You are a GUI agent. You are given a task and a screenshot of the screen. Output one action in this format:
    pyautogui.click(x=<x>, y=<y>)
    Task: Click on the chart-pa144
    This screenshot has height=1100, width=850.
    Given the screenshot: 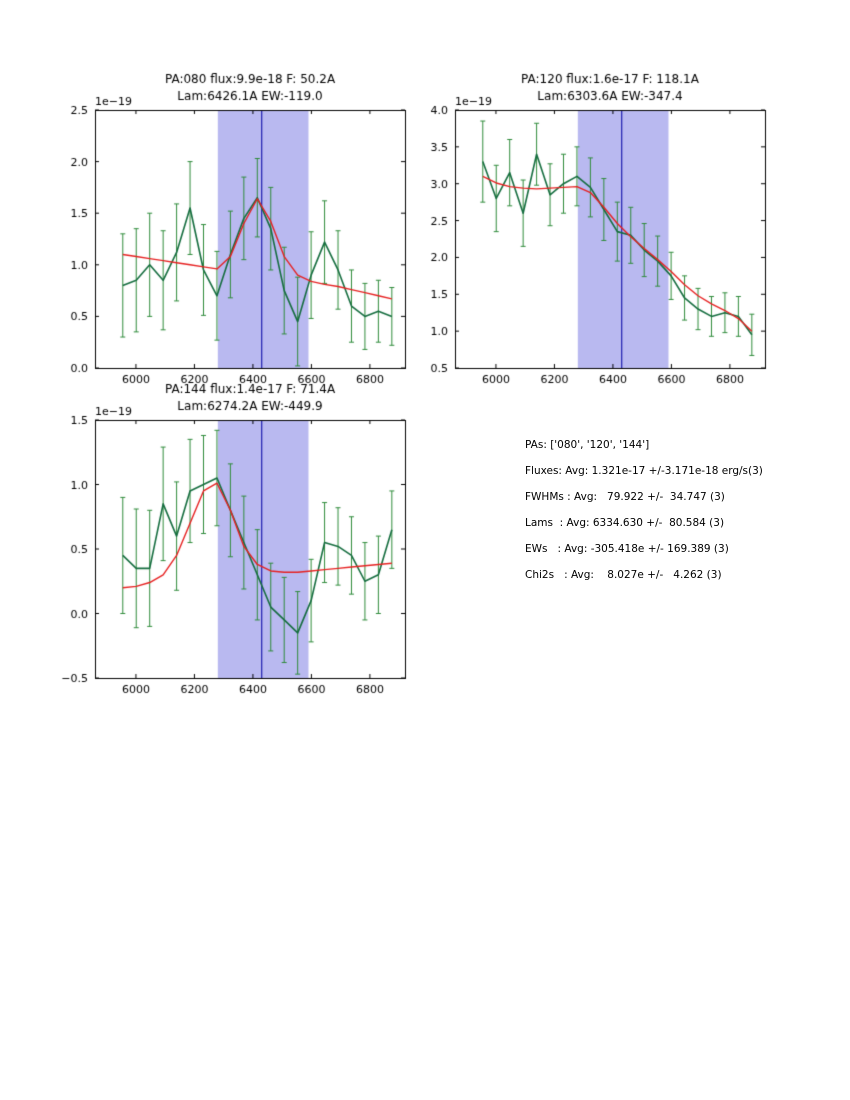 What is the action you would take?
    pyautogui.click(x=220, y=540)
    